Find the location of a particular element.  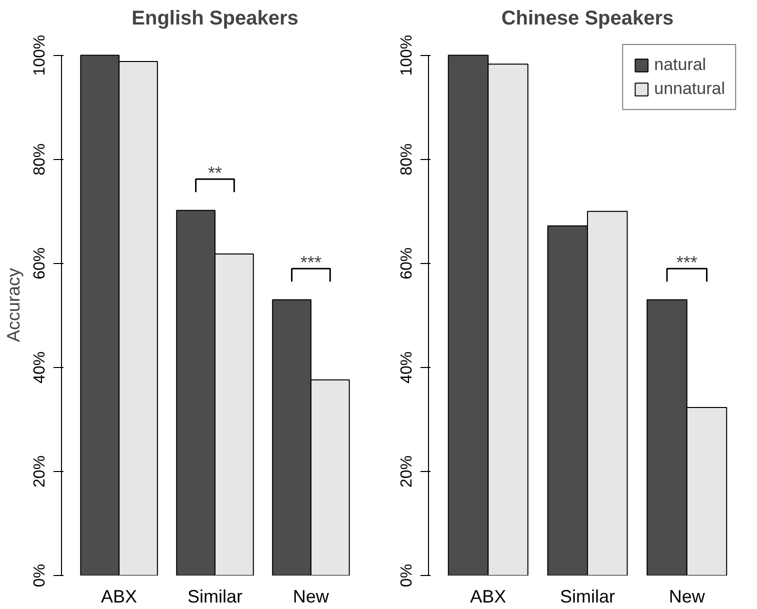

chart-title: English Speakers is located at coordinates (215, 19).